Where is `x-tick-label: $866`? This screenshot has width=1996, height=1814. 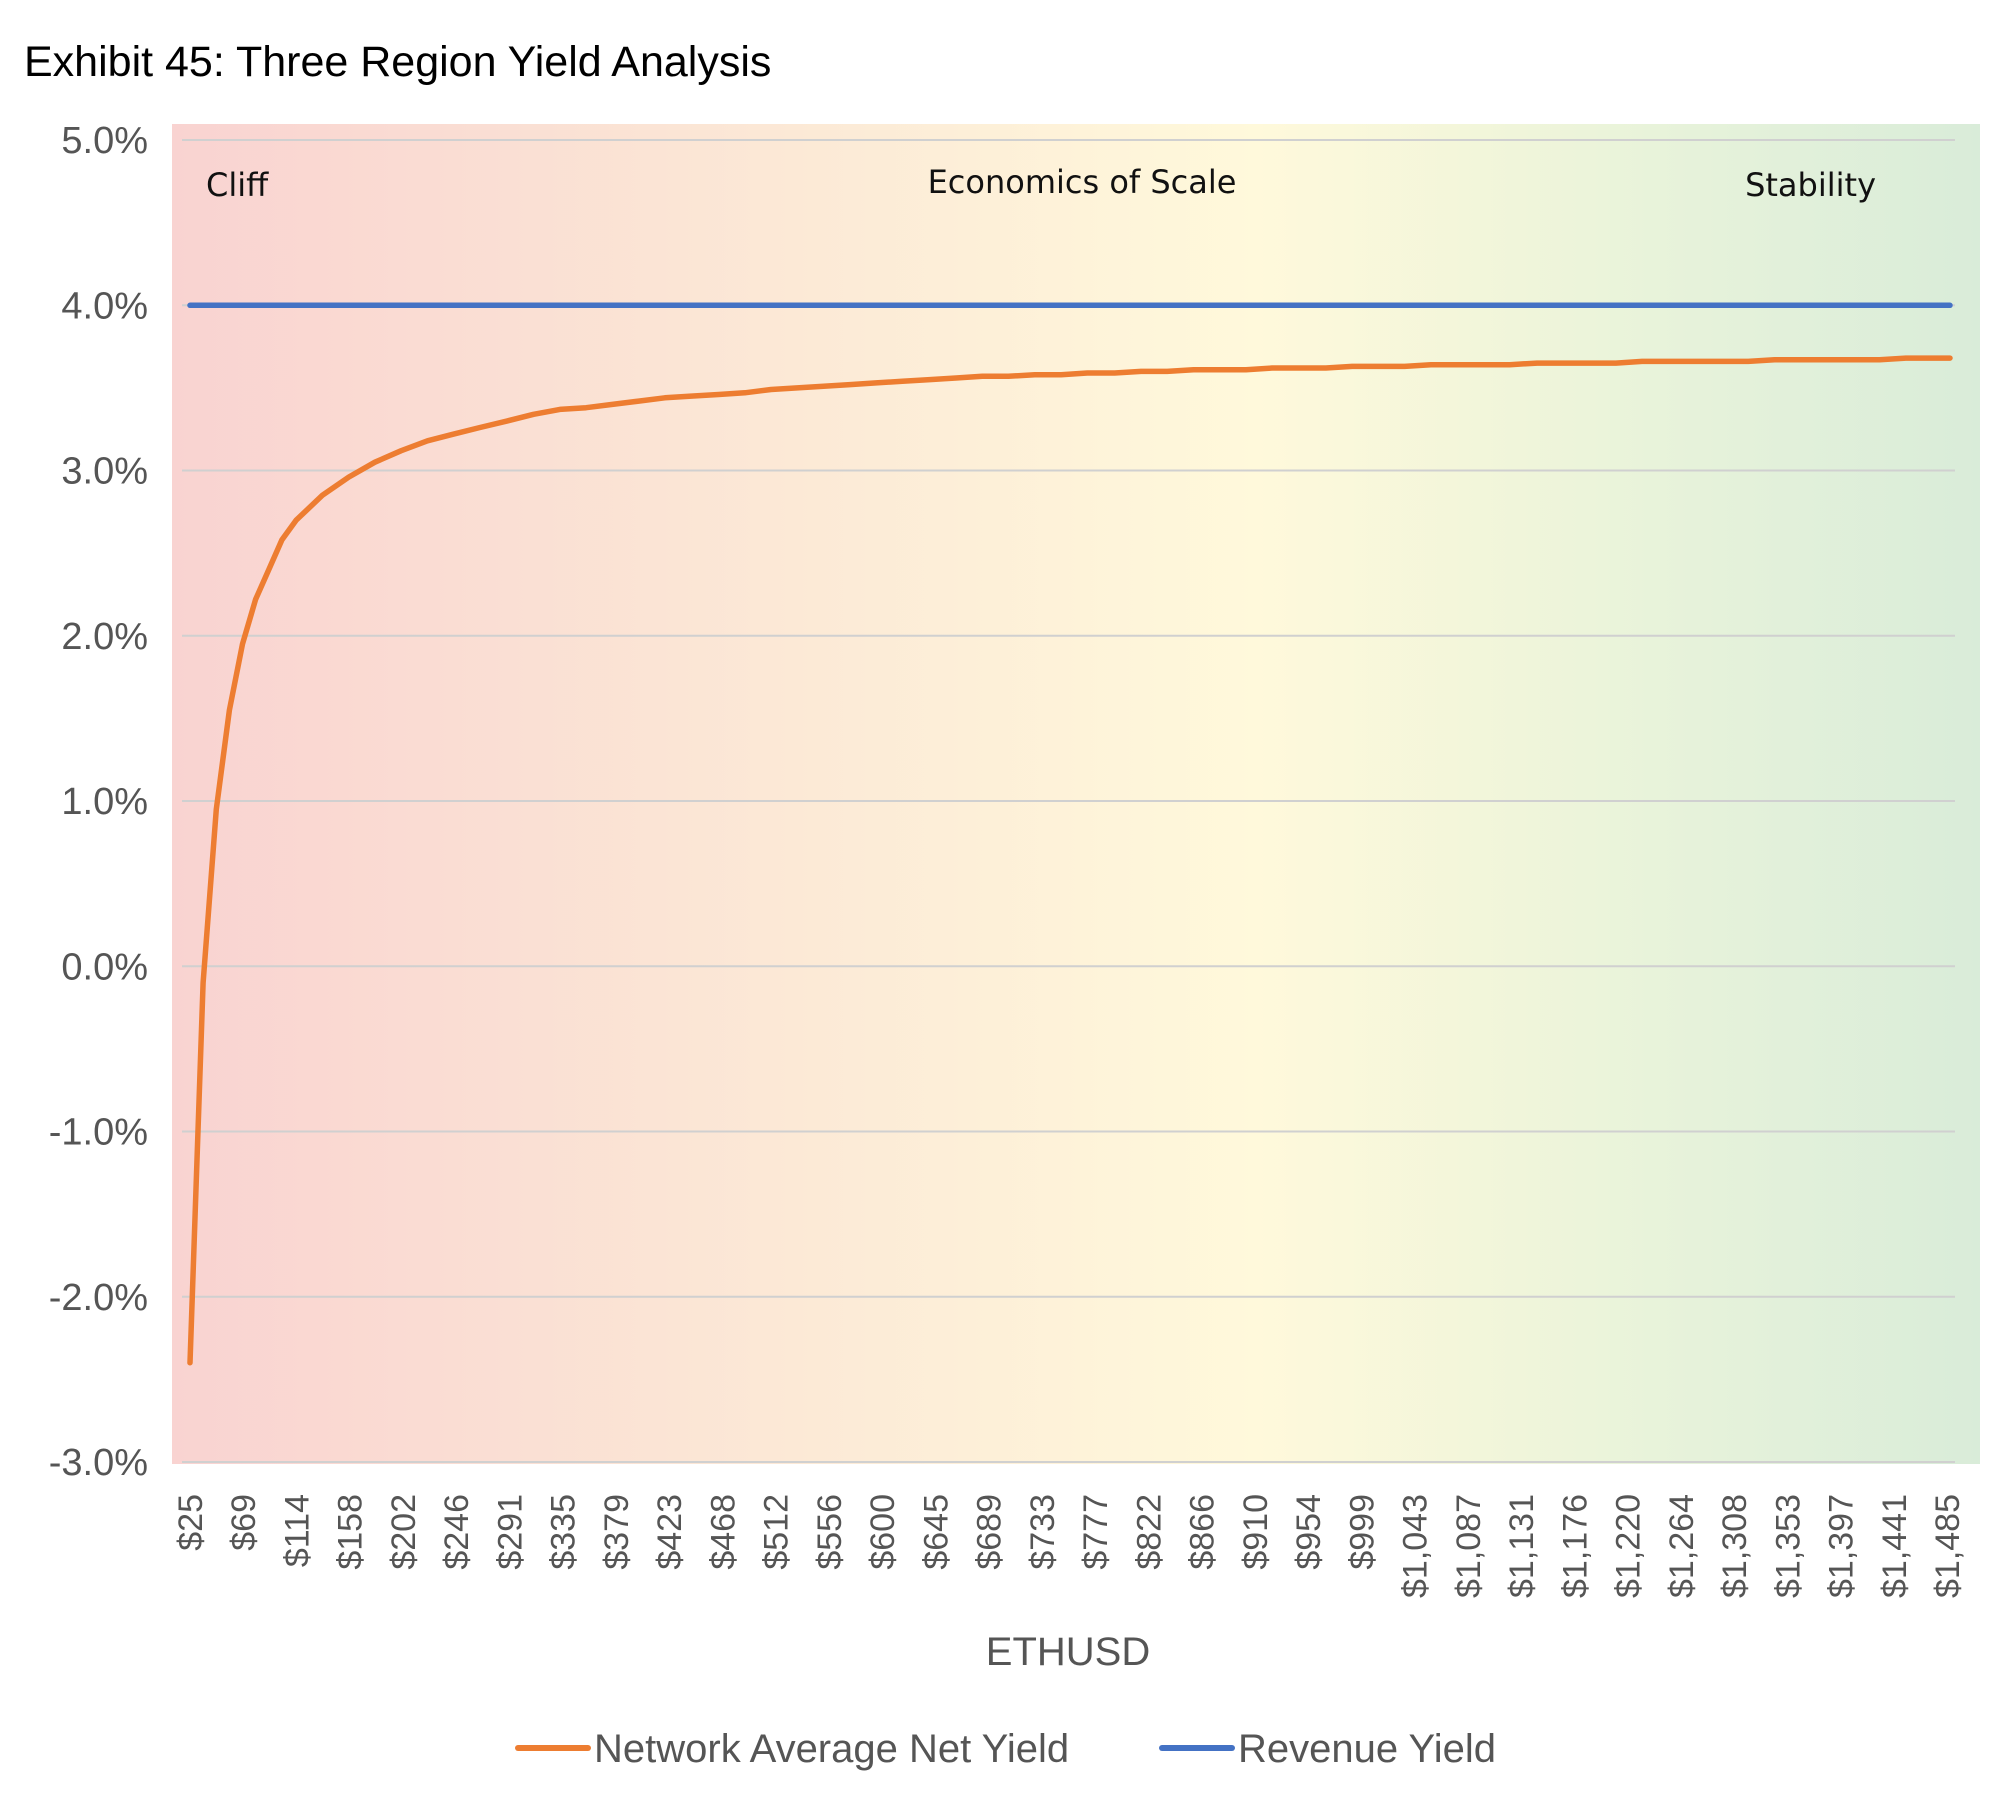
x-tick-label: $866 is located at coordinates (1203, 1532).